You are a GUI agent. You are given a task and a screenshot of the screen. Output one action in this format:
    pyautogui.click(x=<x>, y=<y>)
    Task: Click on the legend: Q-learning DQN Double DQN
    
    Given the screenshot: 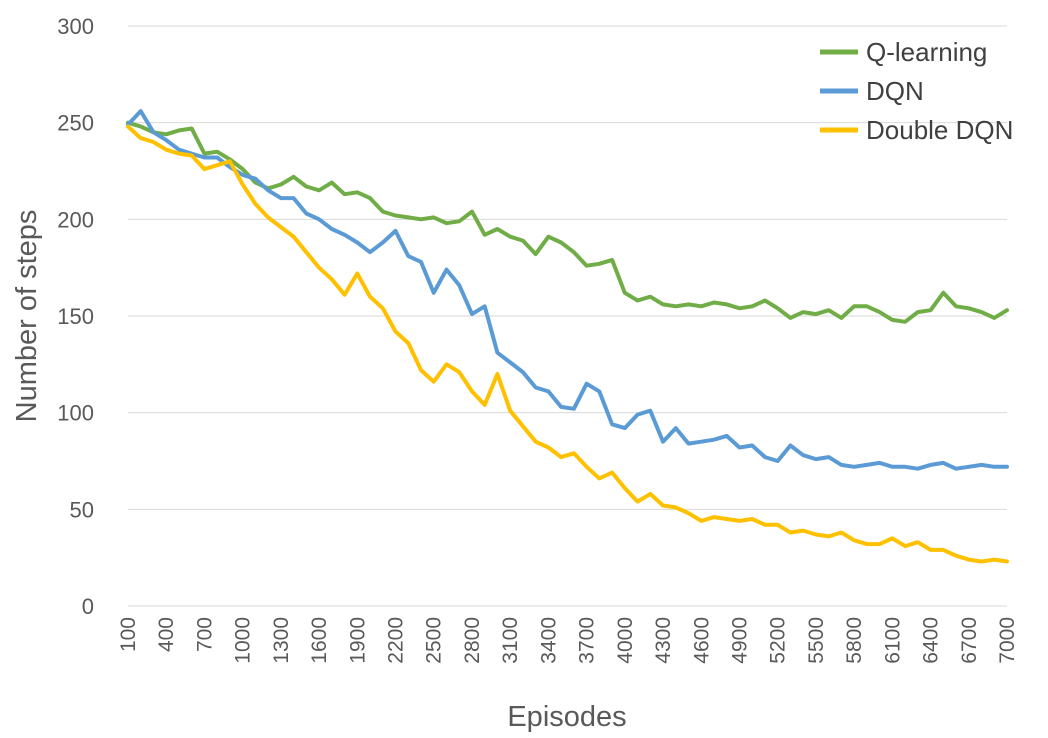 What is the action you would take?
    pyautogui.click(x=916, y=91)
    